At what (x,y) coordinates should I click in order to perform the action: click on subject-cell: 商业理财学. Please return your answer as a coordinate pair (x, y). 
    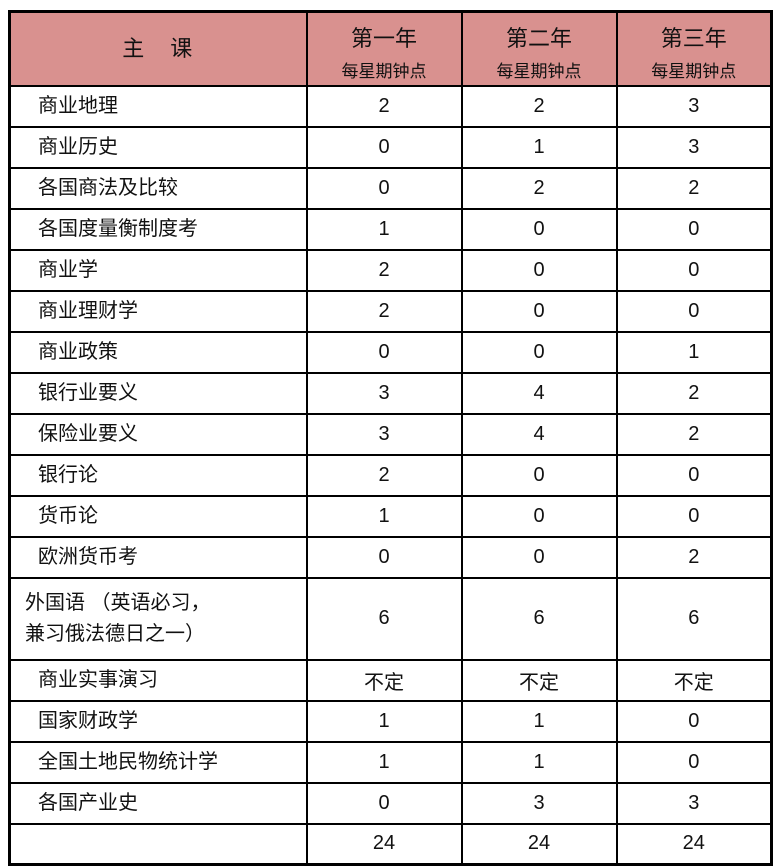
    Looking at the image, I should click on (158, 311).